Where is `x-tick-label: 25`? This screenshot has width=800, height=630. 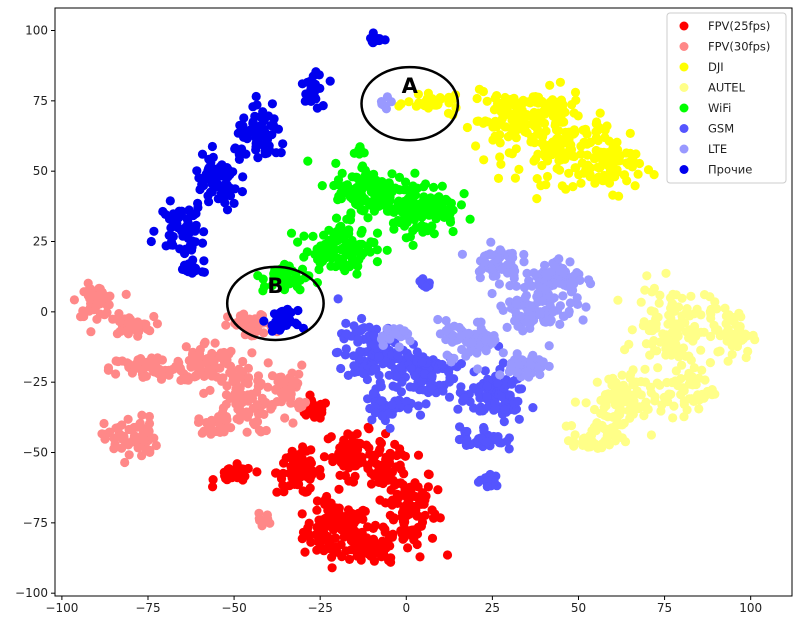
x-tick-label: 25 is located at coordinates (492, 608).